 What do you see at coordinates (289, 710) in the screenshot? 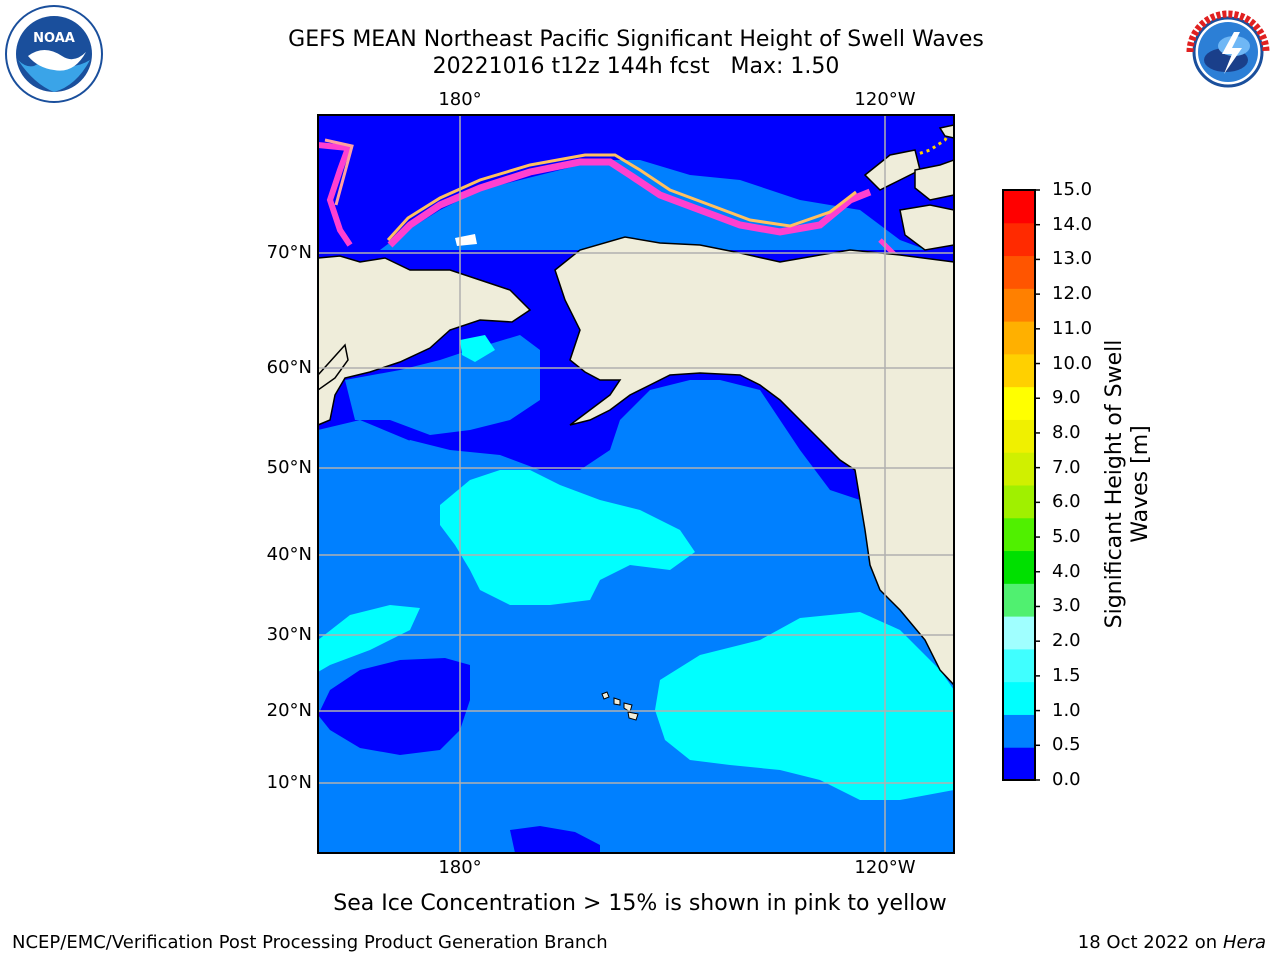
I see `lat-label-20n: 20°N` at bounding box center [289, 710].